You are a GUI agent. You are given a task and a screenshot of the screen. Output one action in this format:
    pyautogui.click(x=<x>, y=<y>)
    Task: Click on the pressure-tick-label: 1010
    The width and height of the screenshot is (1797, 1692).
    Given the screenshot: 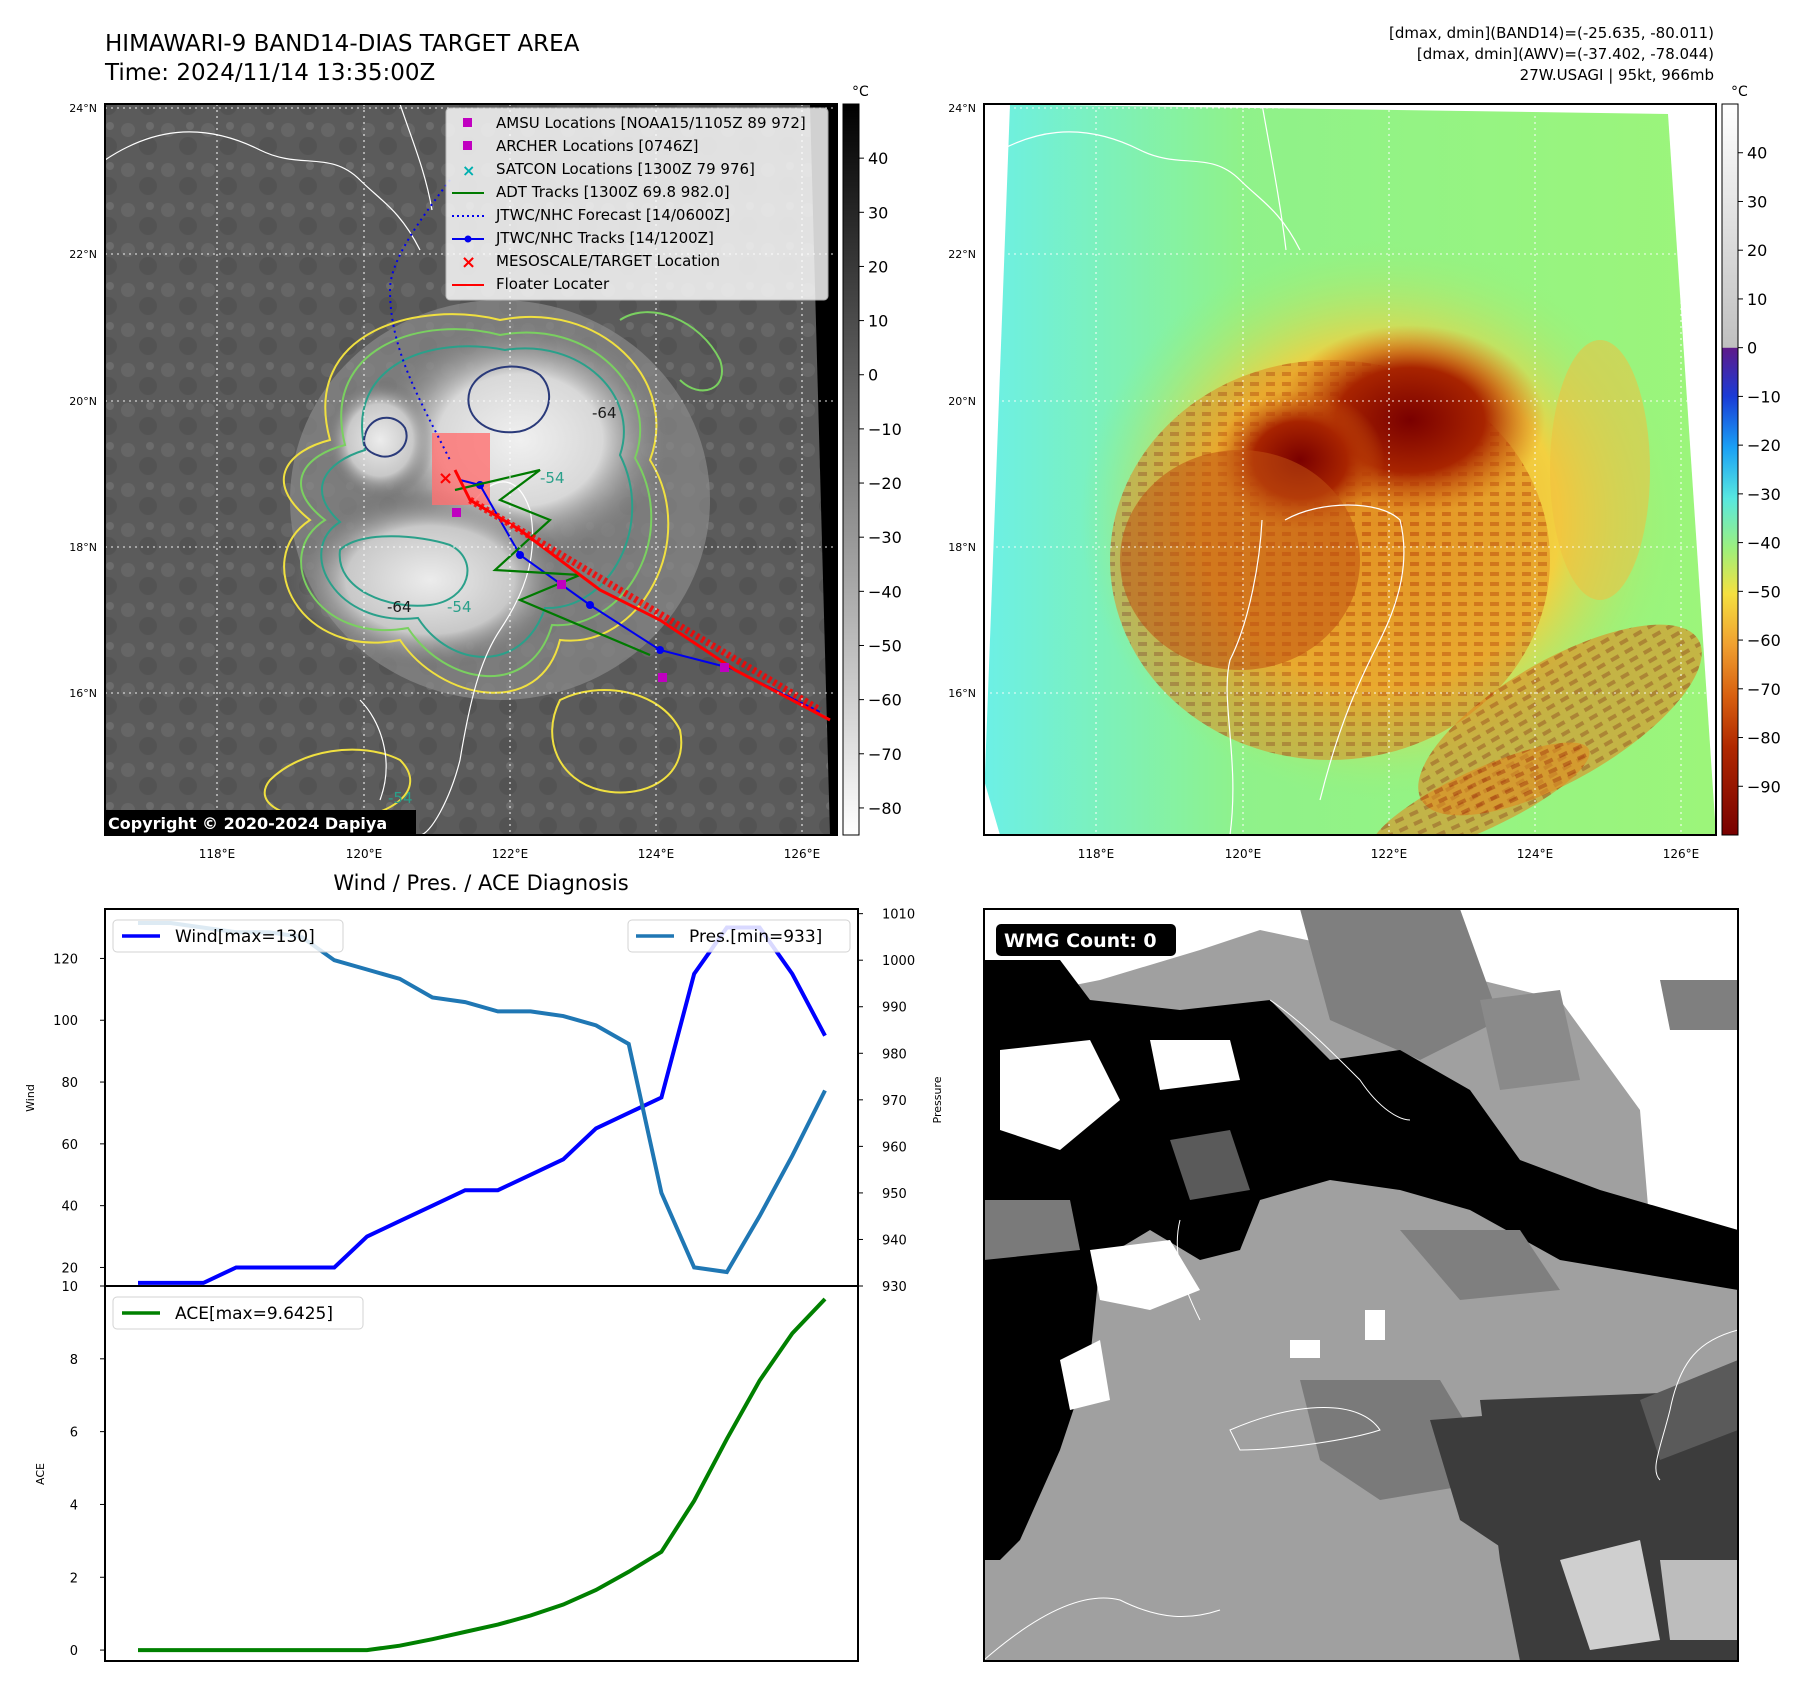 What is the action you would take?
    pyautogui.click(x=898, y=915)
    